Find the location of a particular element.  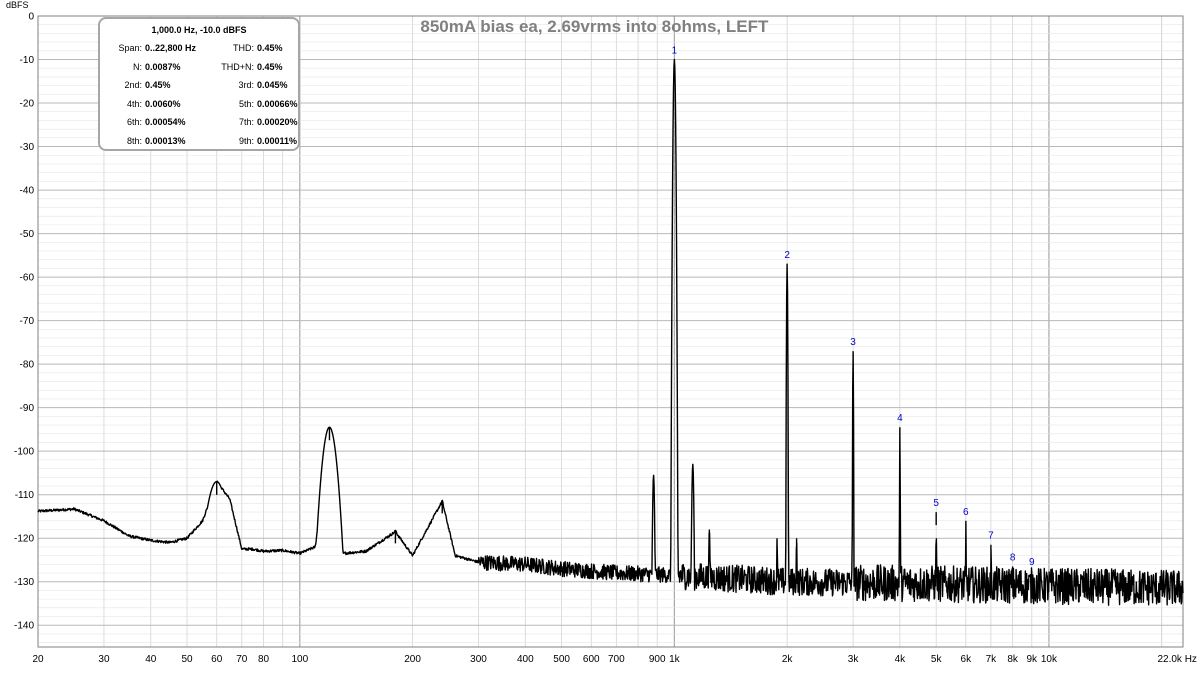

info-row: 8th: 0.00013% 9th: 0.00011% is located at coordinates (199, 141).